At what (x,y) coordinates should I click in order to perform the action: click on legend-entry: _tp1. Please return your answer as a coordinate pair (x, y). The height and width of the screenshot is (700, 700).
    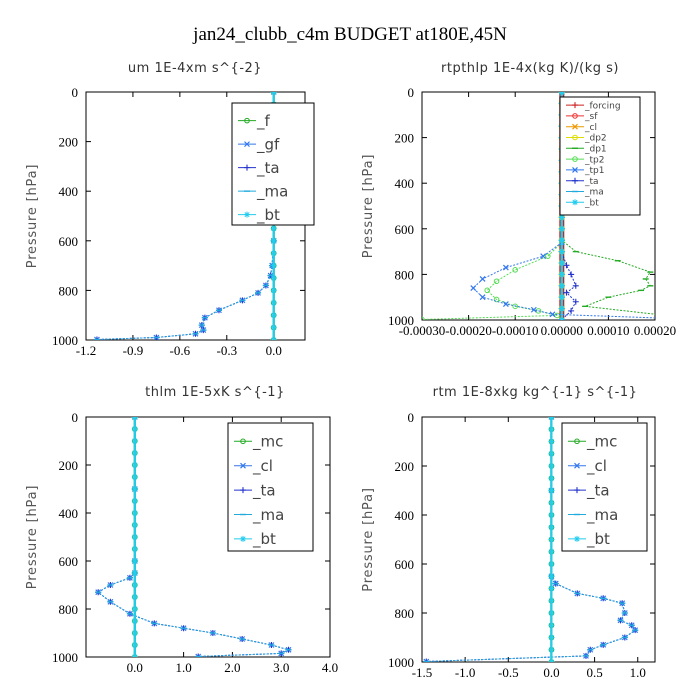
    Looking at the image, I should click on (594, 171).